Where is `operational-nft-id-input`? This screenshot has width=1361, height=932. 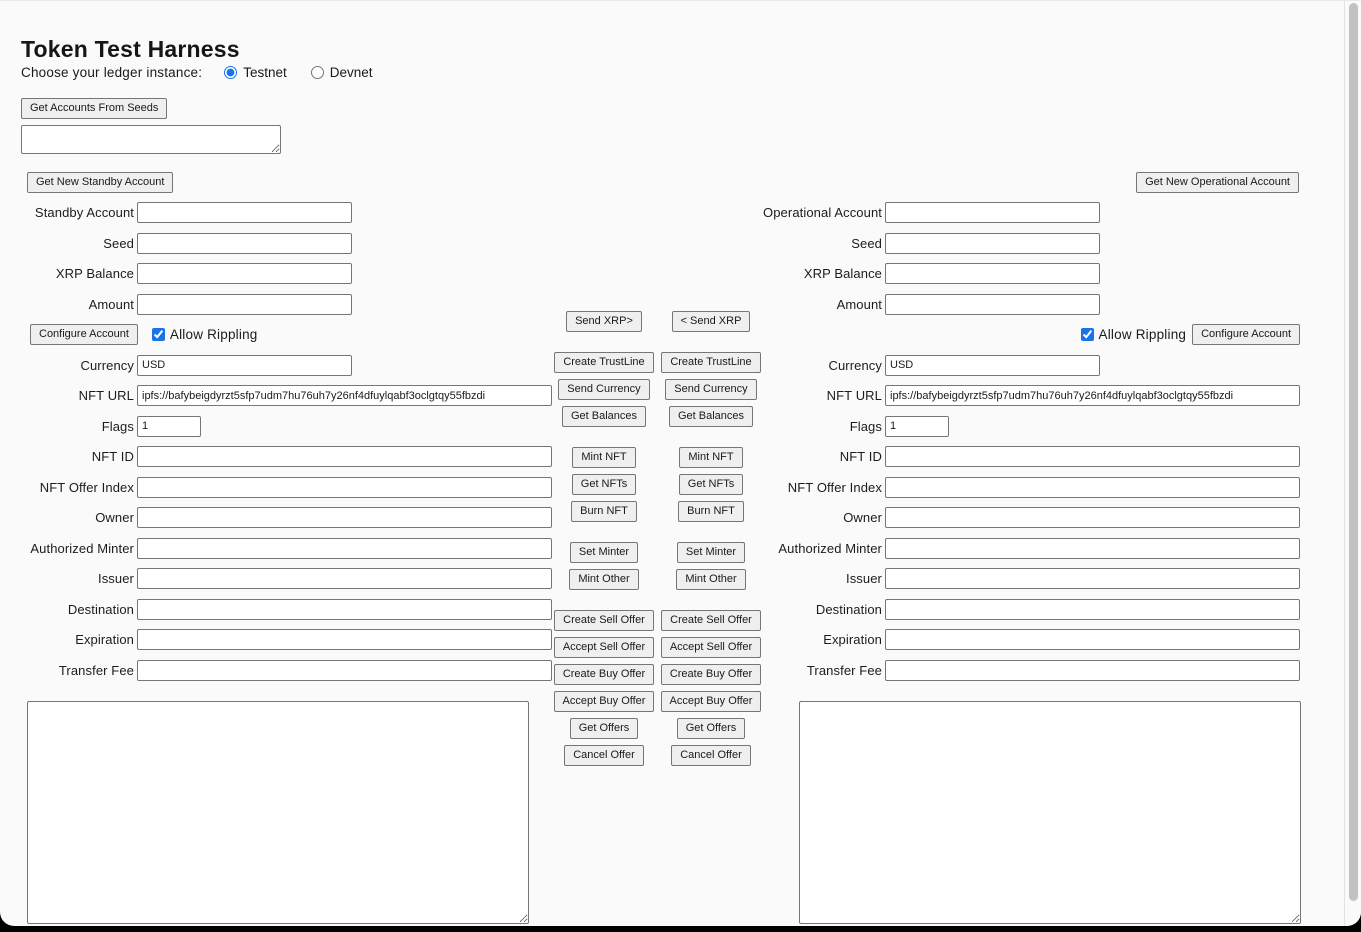 operational-nft-id-input is located at coordinates (1092, 456).